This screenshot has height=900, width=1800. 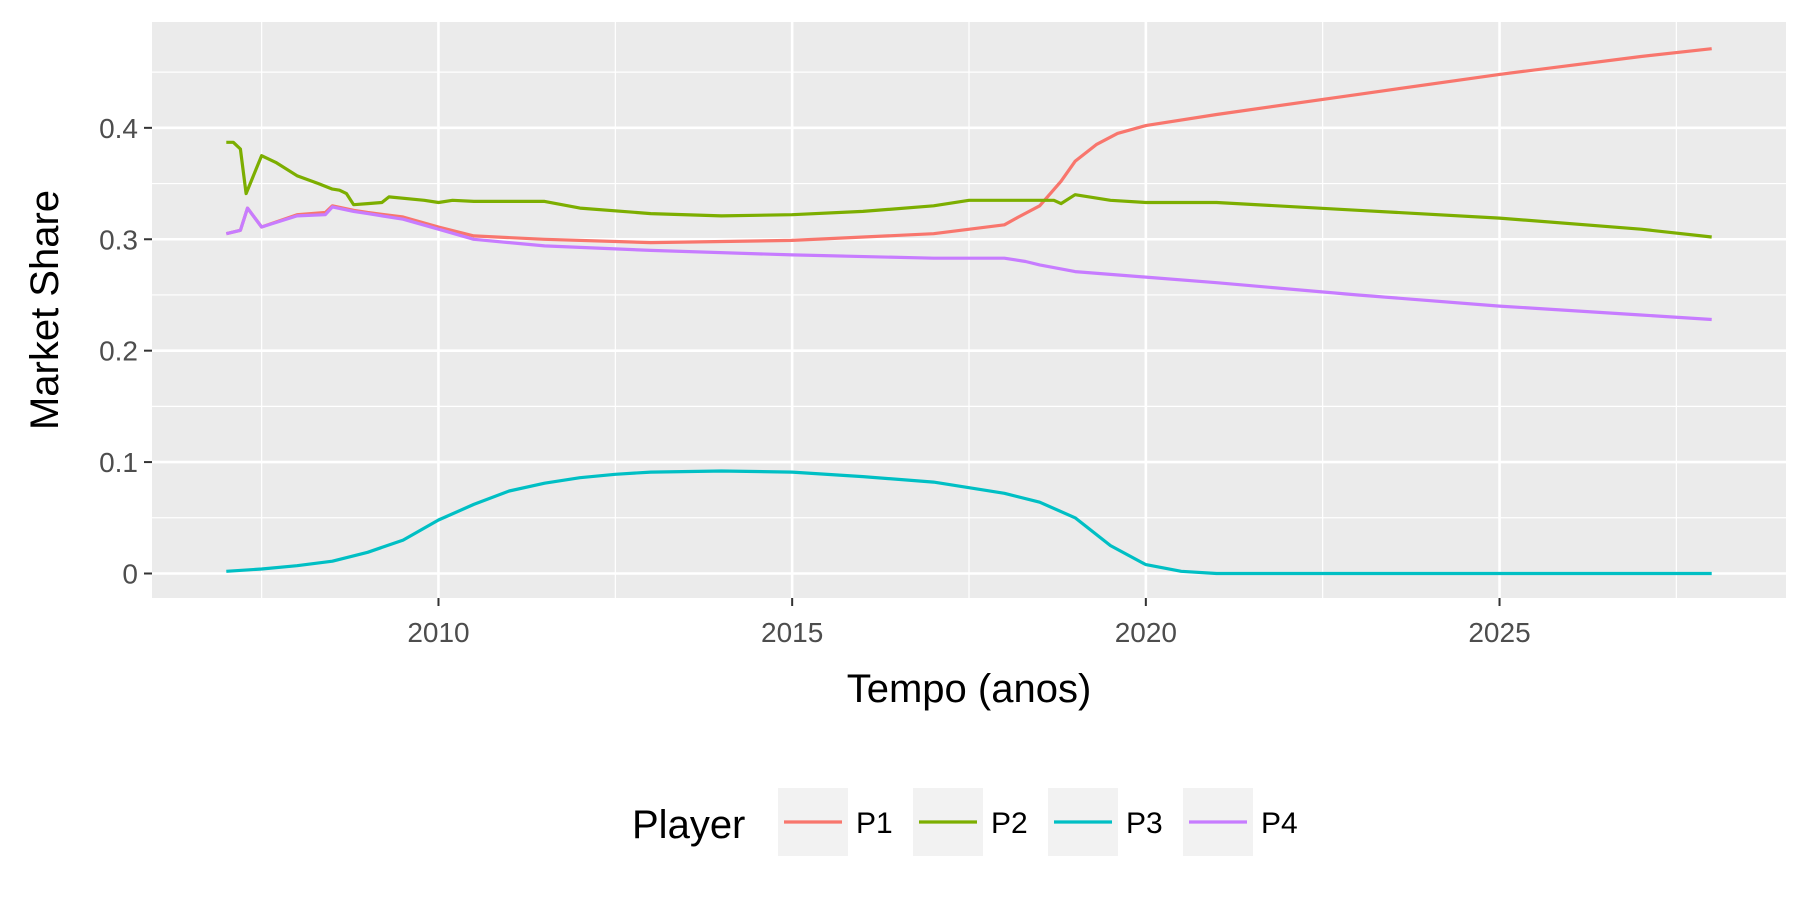 I want to click on y-tick-label: 0.1, so click(x=118, y=462).